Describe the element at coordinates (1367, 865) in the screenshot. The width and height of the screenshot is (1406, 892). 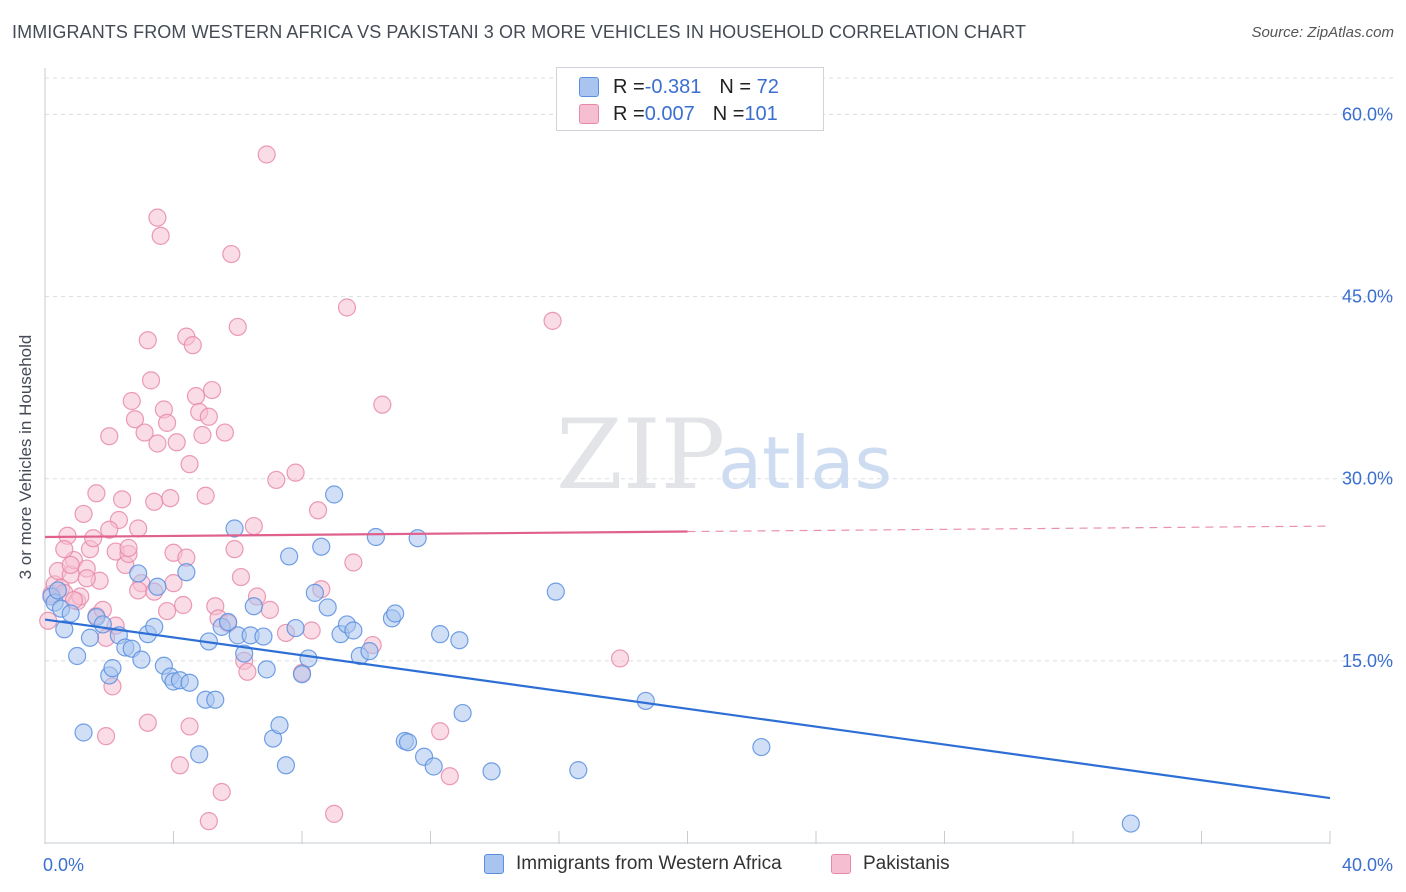
I see `x-tick-label: 40.0%` at that location.